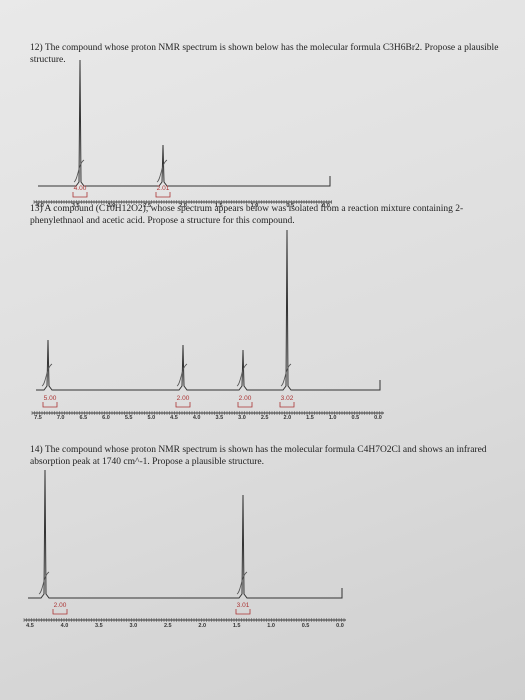 Image resolution: width=525 pixels, height=700 pixels. I want to click on integration-value: 2.01, so click(163, 188).